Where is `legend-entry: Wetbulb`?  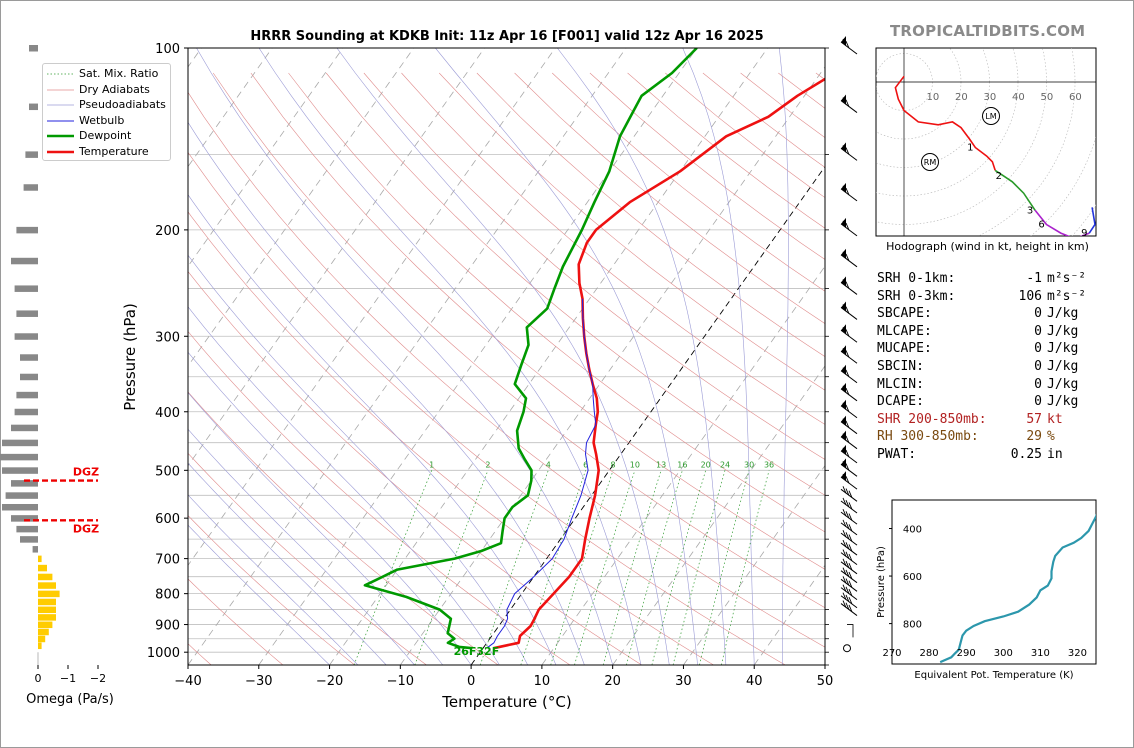 legend-entry: Wetbulb is located at coordinates (106, 121).